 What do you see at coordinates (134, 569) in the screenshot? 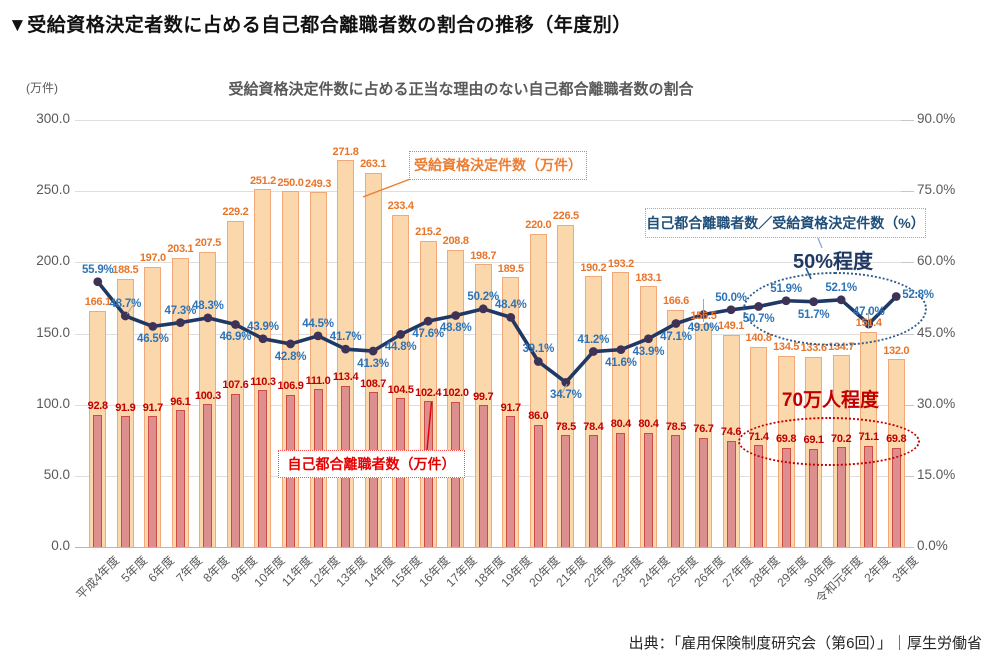
I see `x-axis-tick-label: 5年度` at bounding box center [134, 569].